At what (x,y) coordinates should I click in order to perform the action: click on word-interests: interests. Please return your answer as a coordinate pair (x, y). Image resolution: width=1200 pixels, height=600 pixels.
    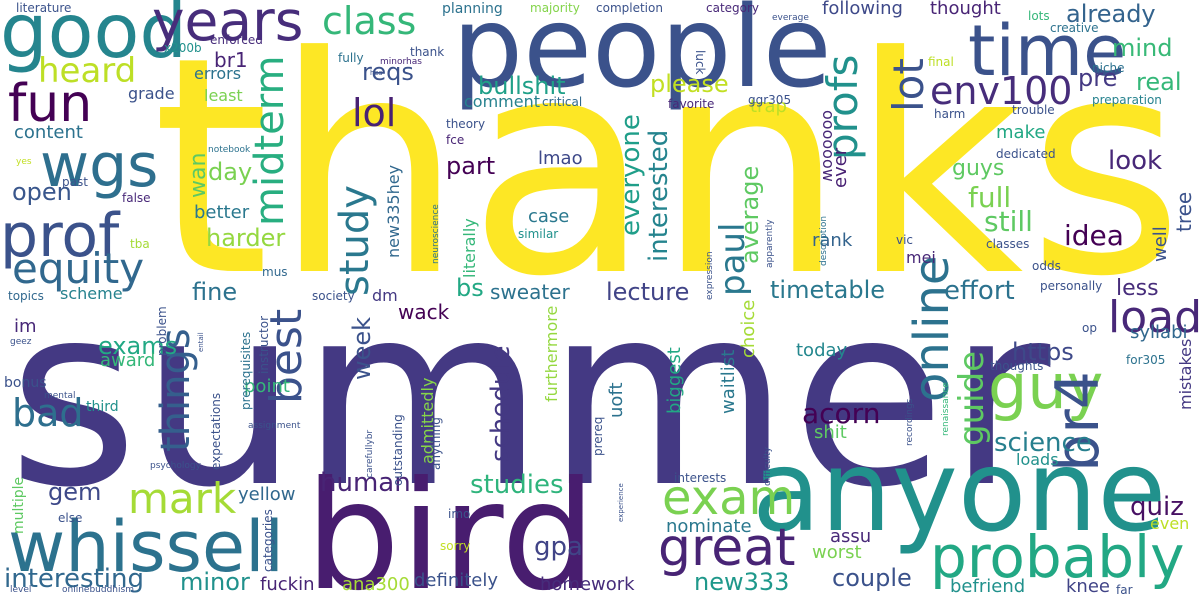
    Looking at the image, I should click on (700, 478).